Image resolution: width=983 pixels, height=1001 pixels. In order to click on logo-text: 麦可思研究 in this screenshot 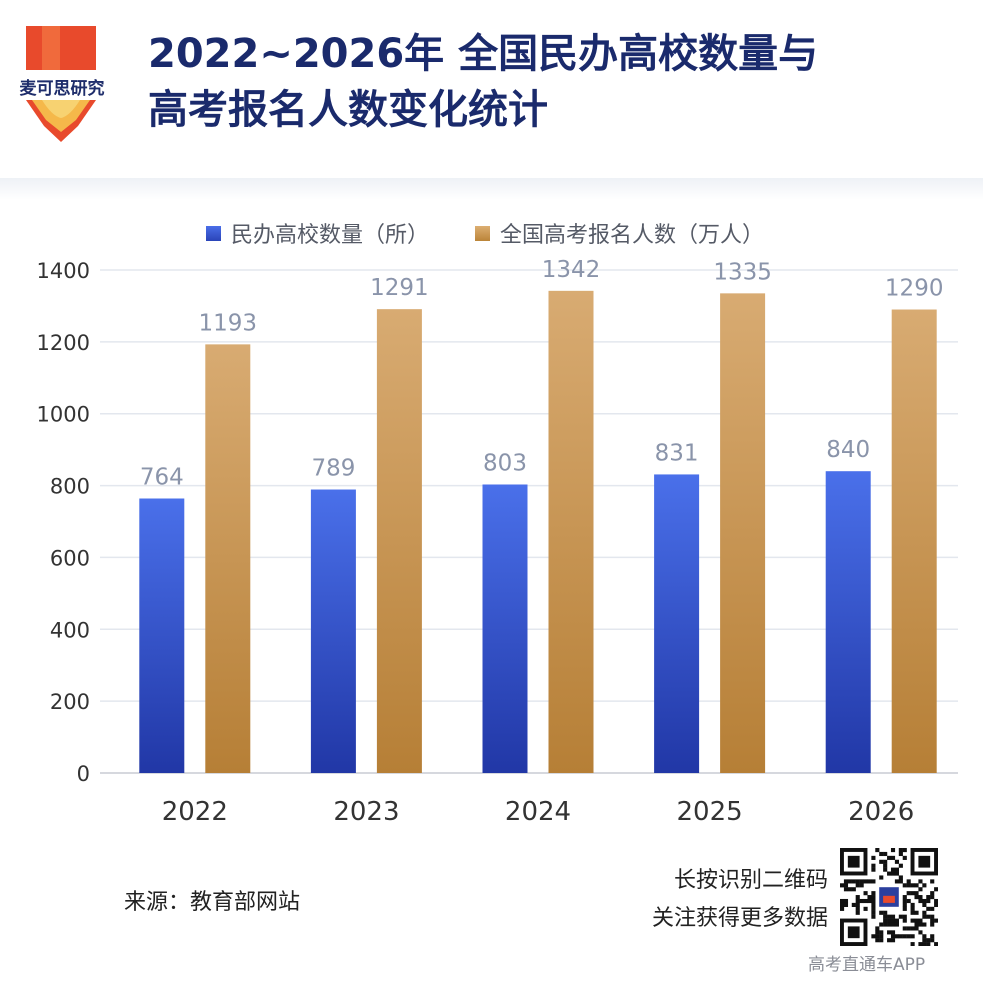, I will do `click(62, 89)`.